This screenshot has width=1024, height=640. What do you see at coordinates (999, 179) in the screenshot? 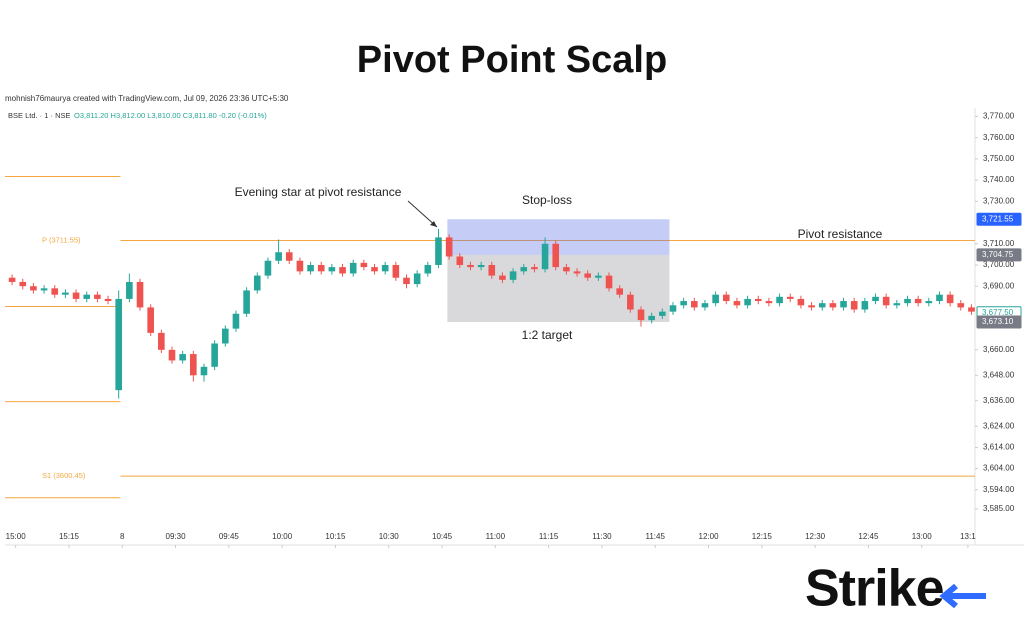
I see `y-tick-label: 3,740.00` at bounding box center [999, 179].